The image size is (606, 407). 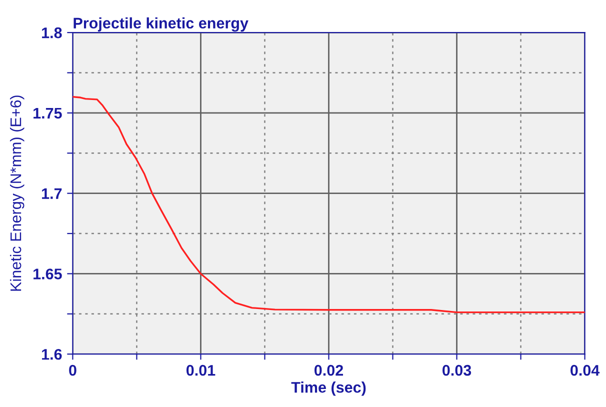 I want to click on x-tick-label: 0.04, so click(x=585, y=370).